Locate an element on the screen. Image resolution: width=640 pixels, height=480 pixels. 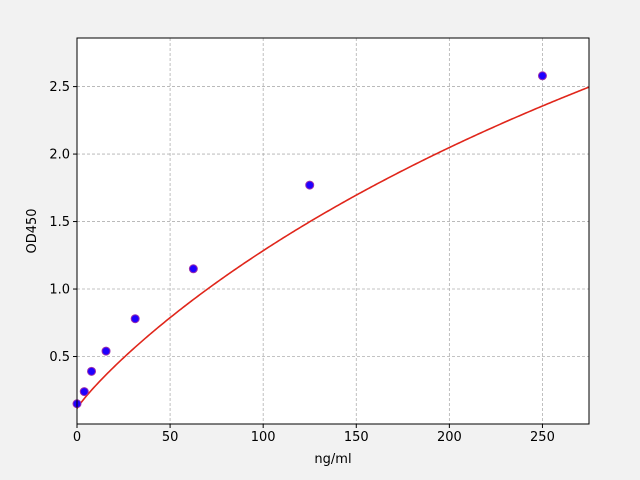
y-tick-label: 2.0 is located at coordinates (59, 155).